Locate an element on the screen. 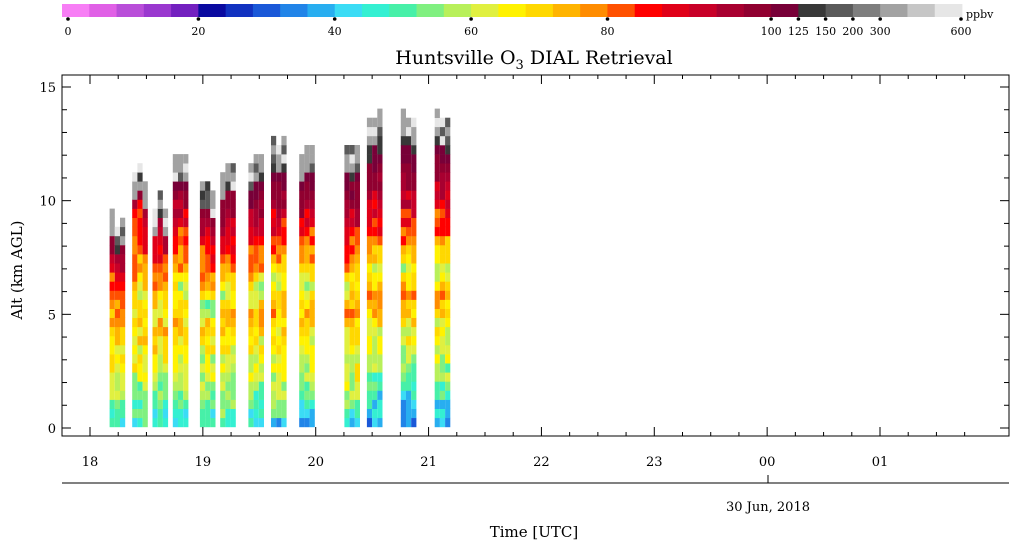 The image size is (1019, 546). colorbar-tick-mark is located at coordinates (334, 19).